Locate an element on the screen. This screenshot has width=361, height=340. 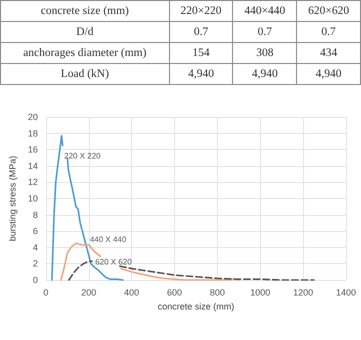
x-tick-label: 1400 is located at coordinates (346, 293).